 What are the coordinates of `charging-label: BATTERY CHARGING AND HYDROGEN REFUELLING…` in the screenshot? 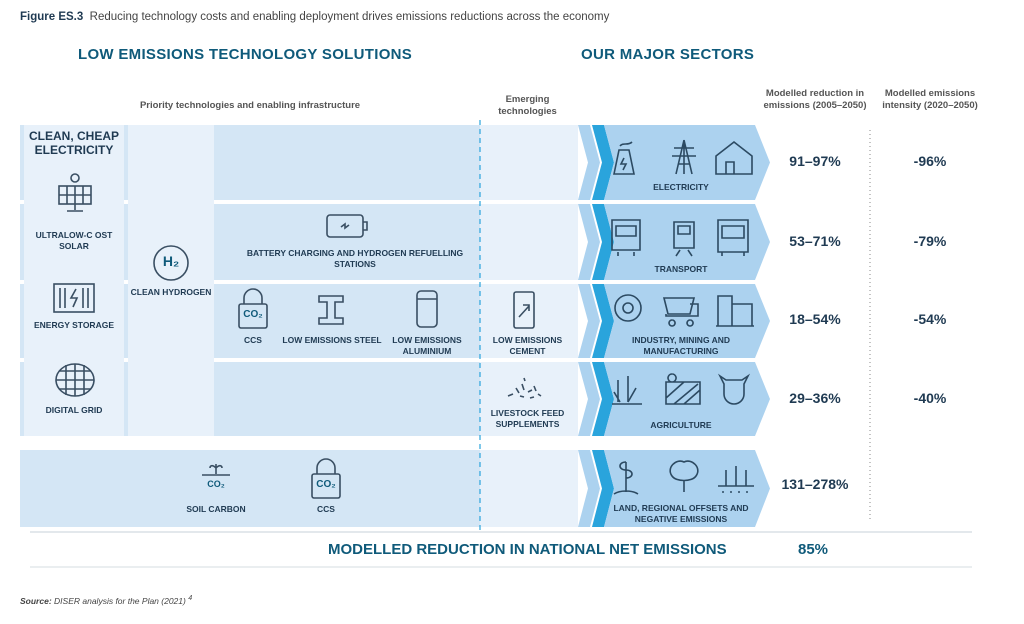 It's located at (355, 258).